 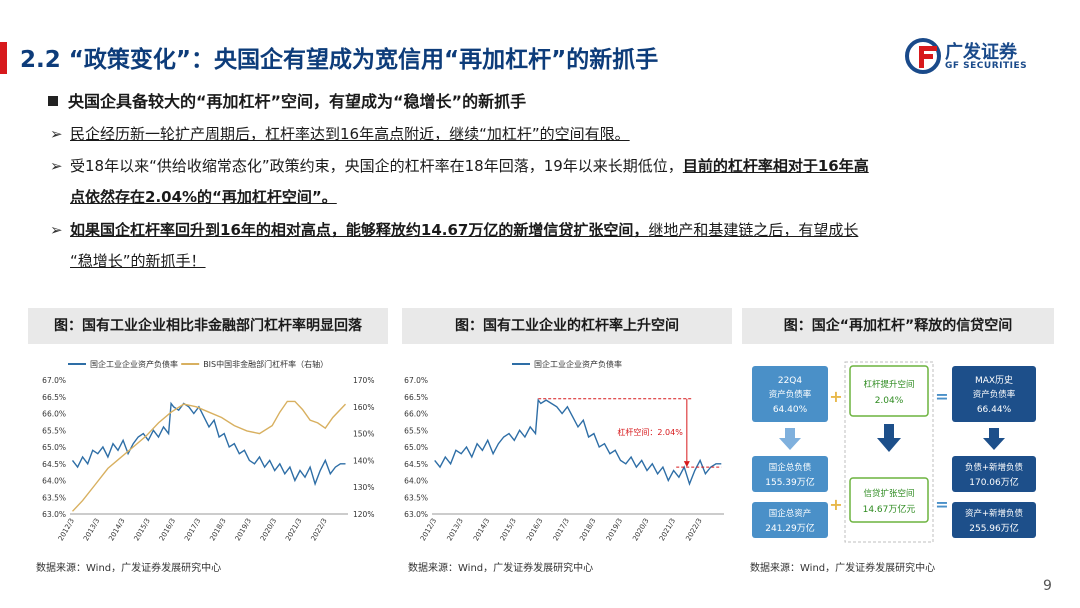 What do you see at coordinates (66, 529) in the screenshot?
I see `x-tick-label: 2012/3` at bounding box center [66, 529].